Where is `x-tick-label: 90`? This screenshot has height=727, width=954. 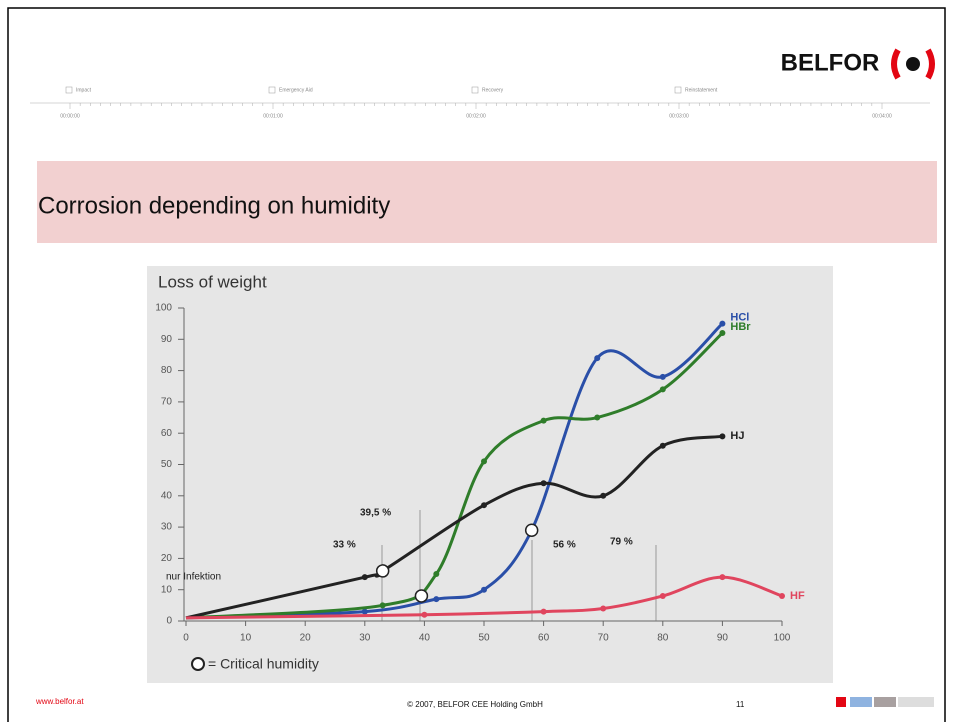
x-tick-label: 90 is located at coordinates (723, 638).